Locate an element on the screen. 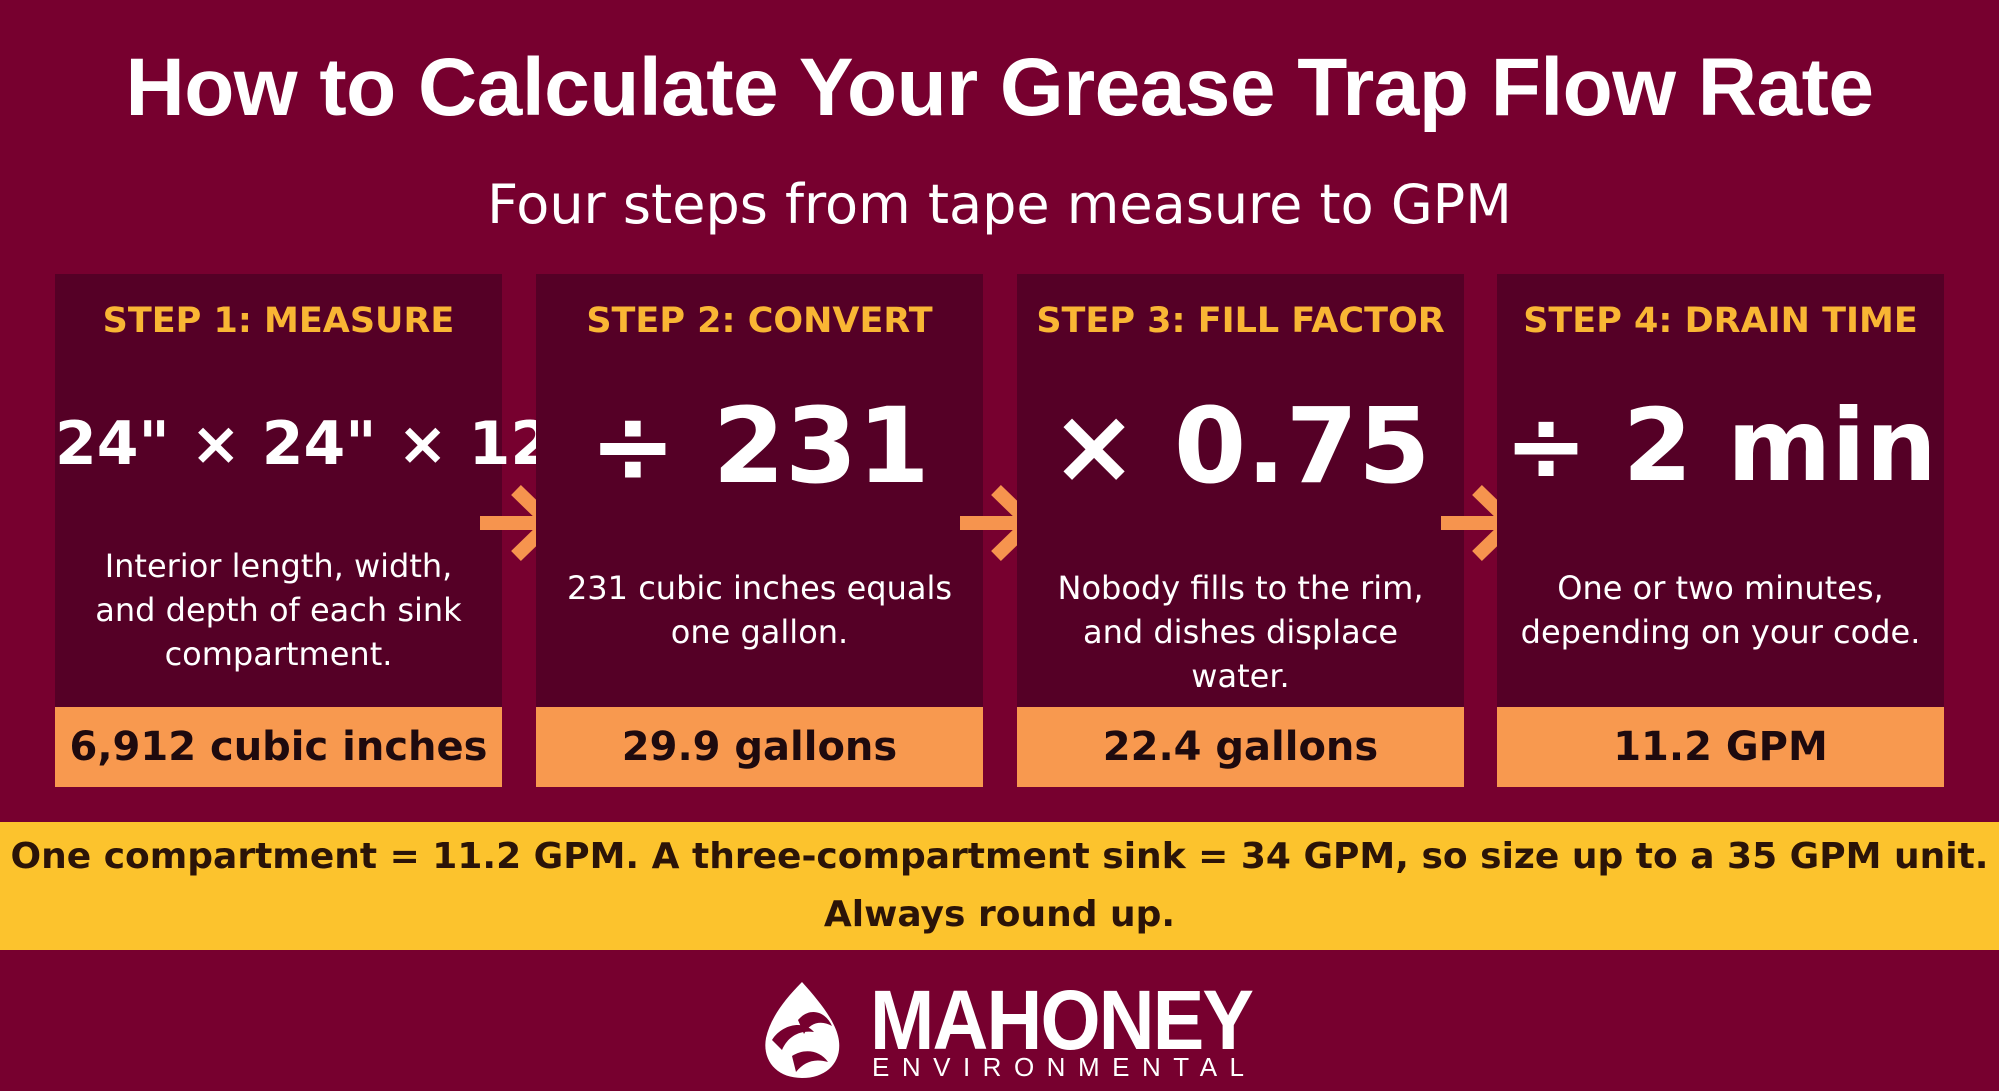 The height and width of the screenshot is (1091, 1999). step-operation: 24" × 24" × 12" is located at coordinates (319, 444).